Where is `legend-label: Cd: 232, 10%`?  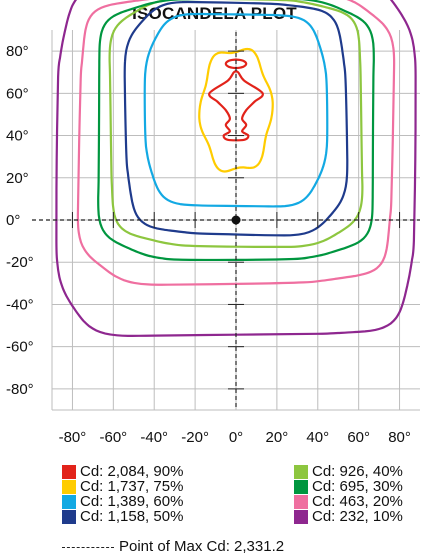
legend-label: Cd: 232, 10% is located at coordinates (357, 516).